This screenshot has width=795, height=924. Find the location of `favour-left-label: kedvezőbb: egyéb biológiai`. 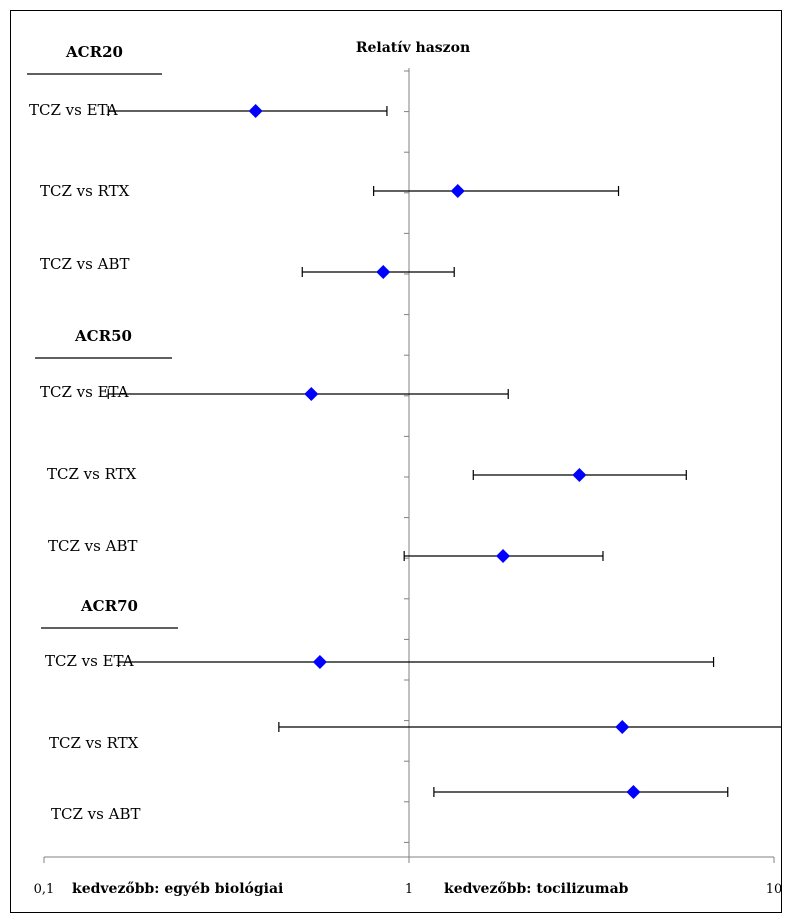

favour-left-label: kedvezőbb: egyéb biológiai is located at coordinates (177, 889).